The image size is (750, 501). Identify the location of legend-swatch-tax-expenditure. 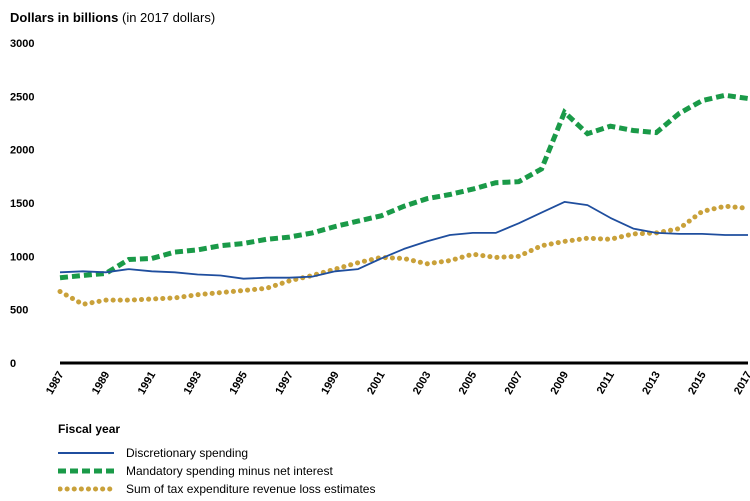
(86, 489).